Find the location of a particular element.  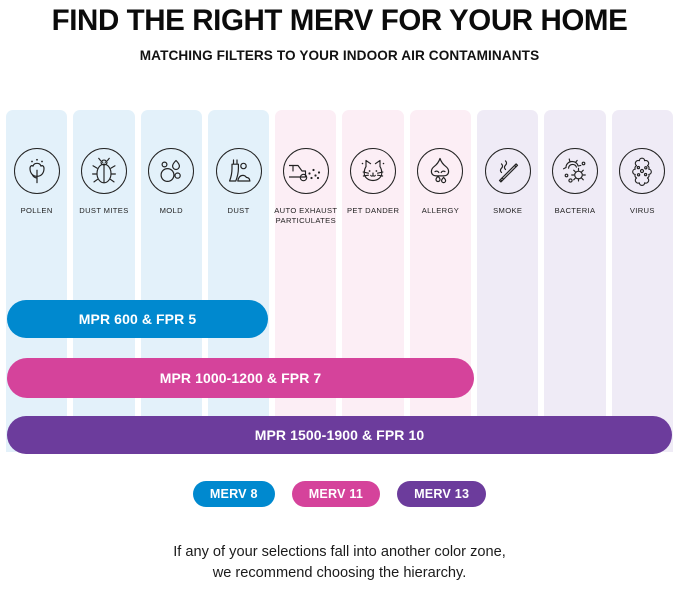

column-virus: VIRUS is located at coordinates (642, 281).